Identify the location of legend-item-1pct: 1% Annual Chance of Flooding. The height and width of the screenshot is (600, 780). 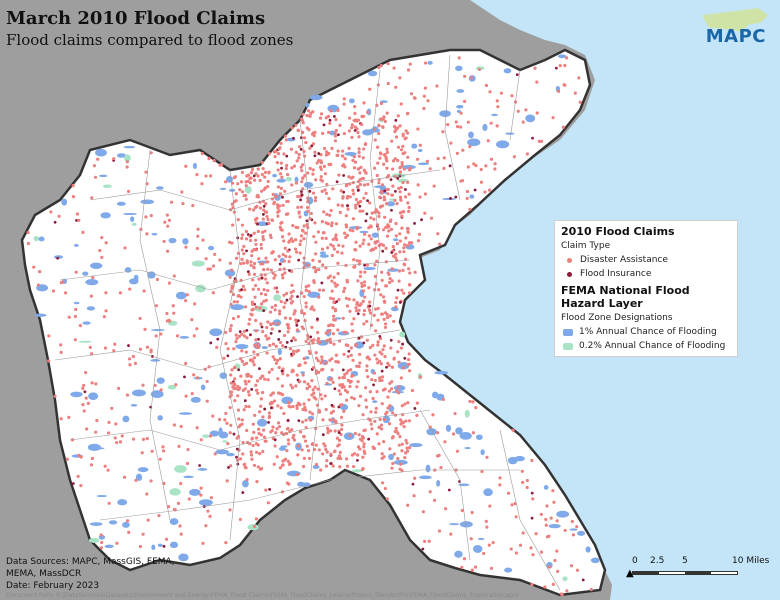
(646, 332).